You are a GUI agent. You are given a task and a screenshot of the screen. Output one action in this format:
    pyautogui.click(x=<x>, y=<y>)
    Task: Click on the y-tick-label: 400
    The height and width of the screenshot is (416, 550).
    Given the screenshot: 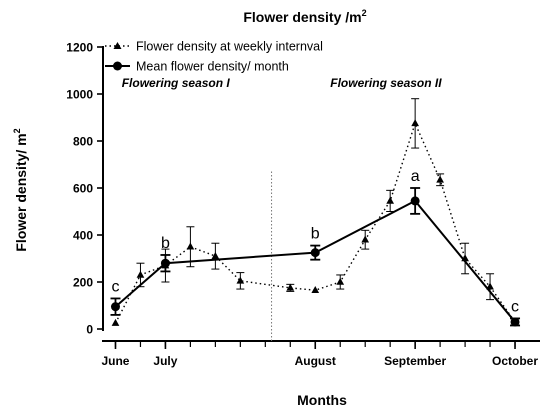 What is the action you would take?
    pyautogui.click(x=83, y=236)
    